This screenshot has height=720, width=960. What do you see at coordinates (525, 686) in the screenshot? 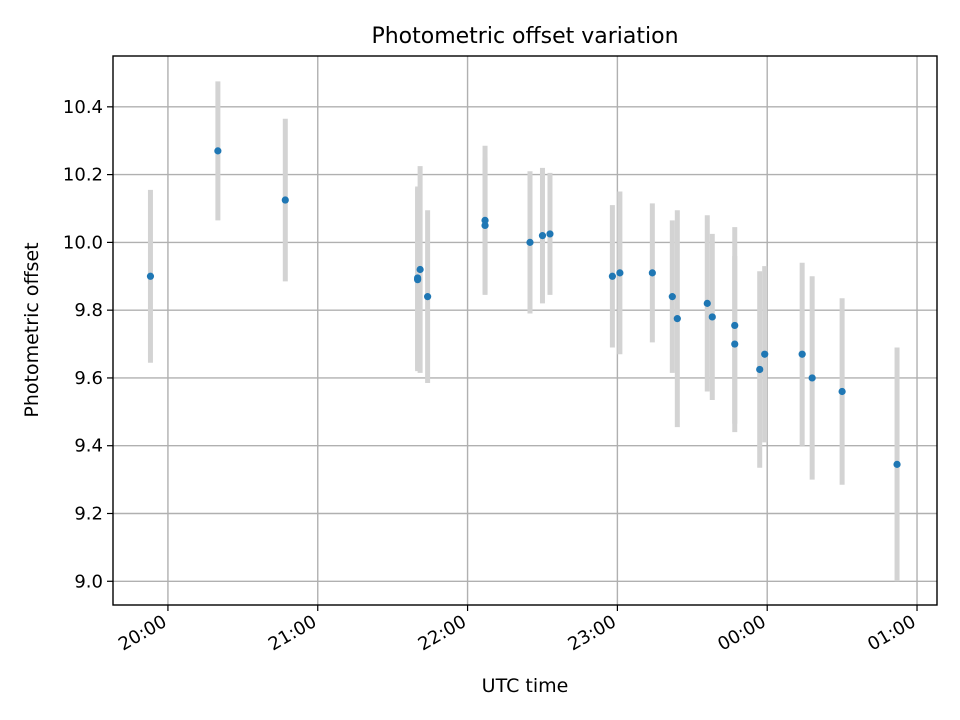
I see `x-axis-label: UTC time` at bounding box center [525, 686].